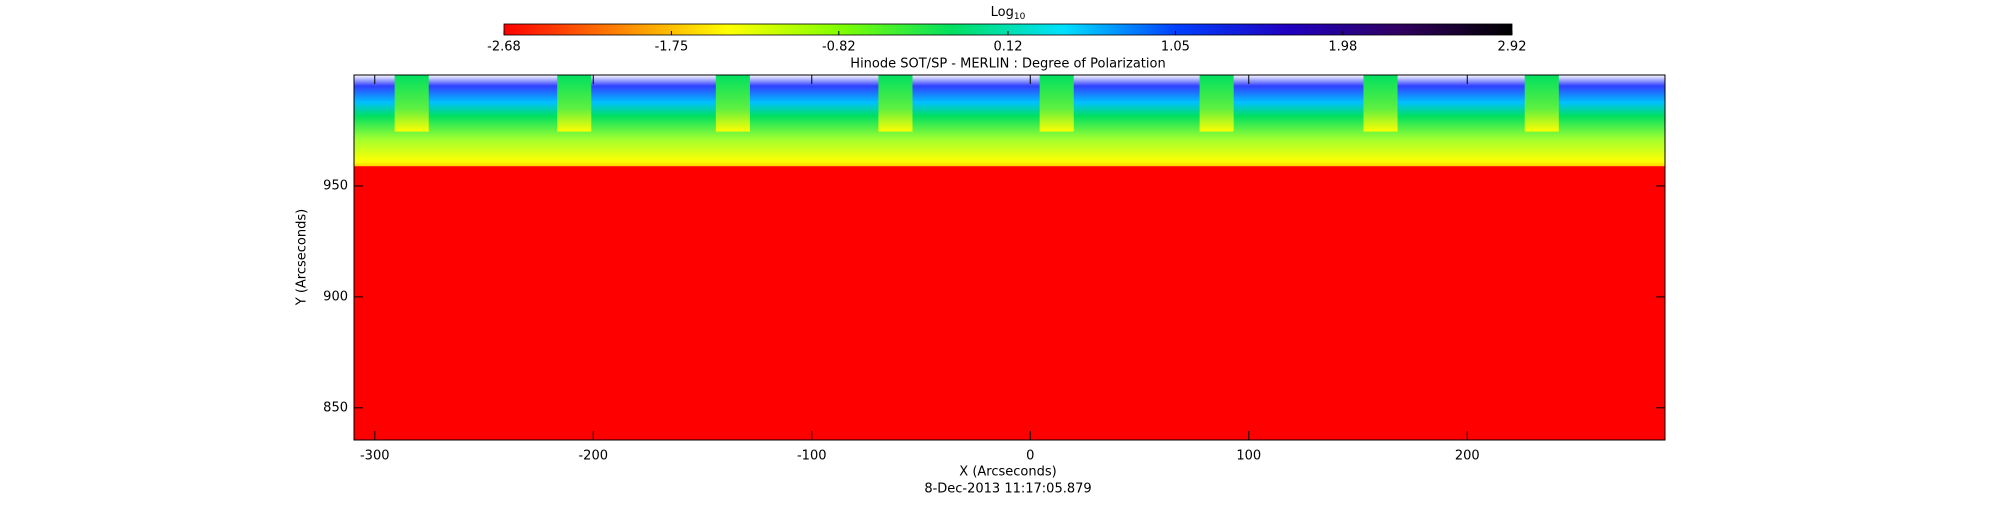 The image size is (1991, 512). Describe the element at coordinates (812, 456) in the screenshot. I see `x-tick-label: -100` at that location.